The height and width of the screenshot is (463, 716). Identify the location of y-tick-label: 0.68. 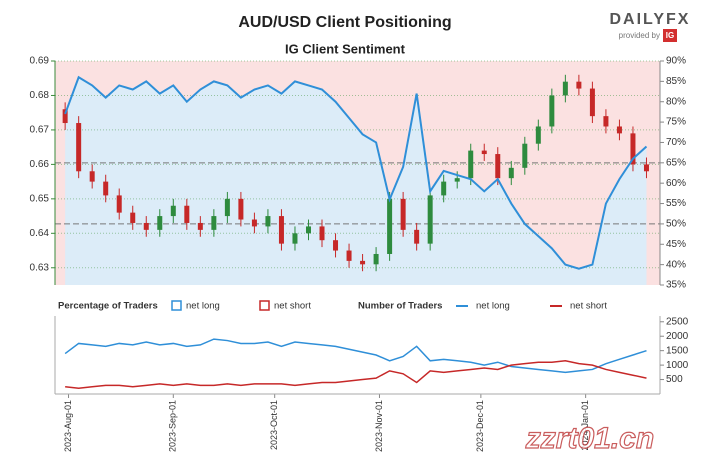
(40, 95).